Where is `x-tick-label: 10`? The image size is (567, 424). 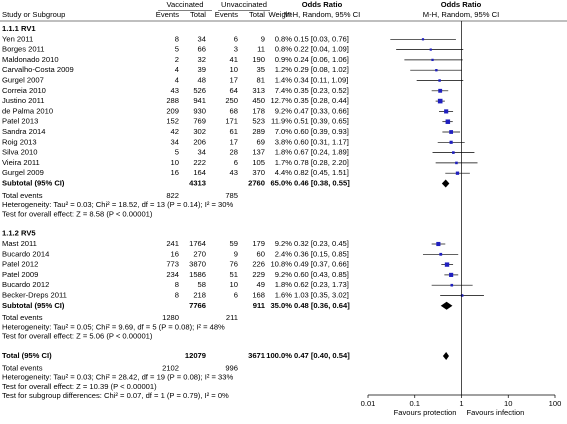 x-tick-label: 10 is located at coordinates (508, 403).